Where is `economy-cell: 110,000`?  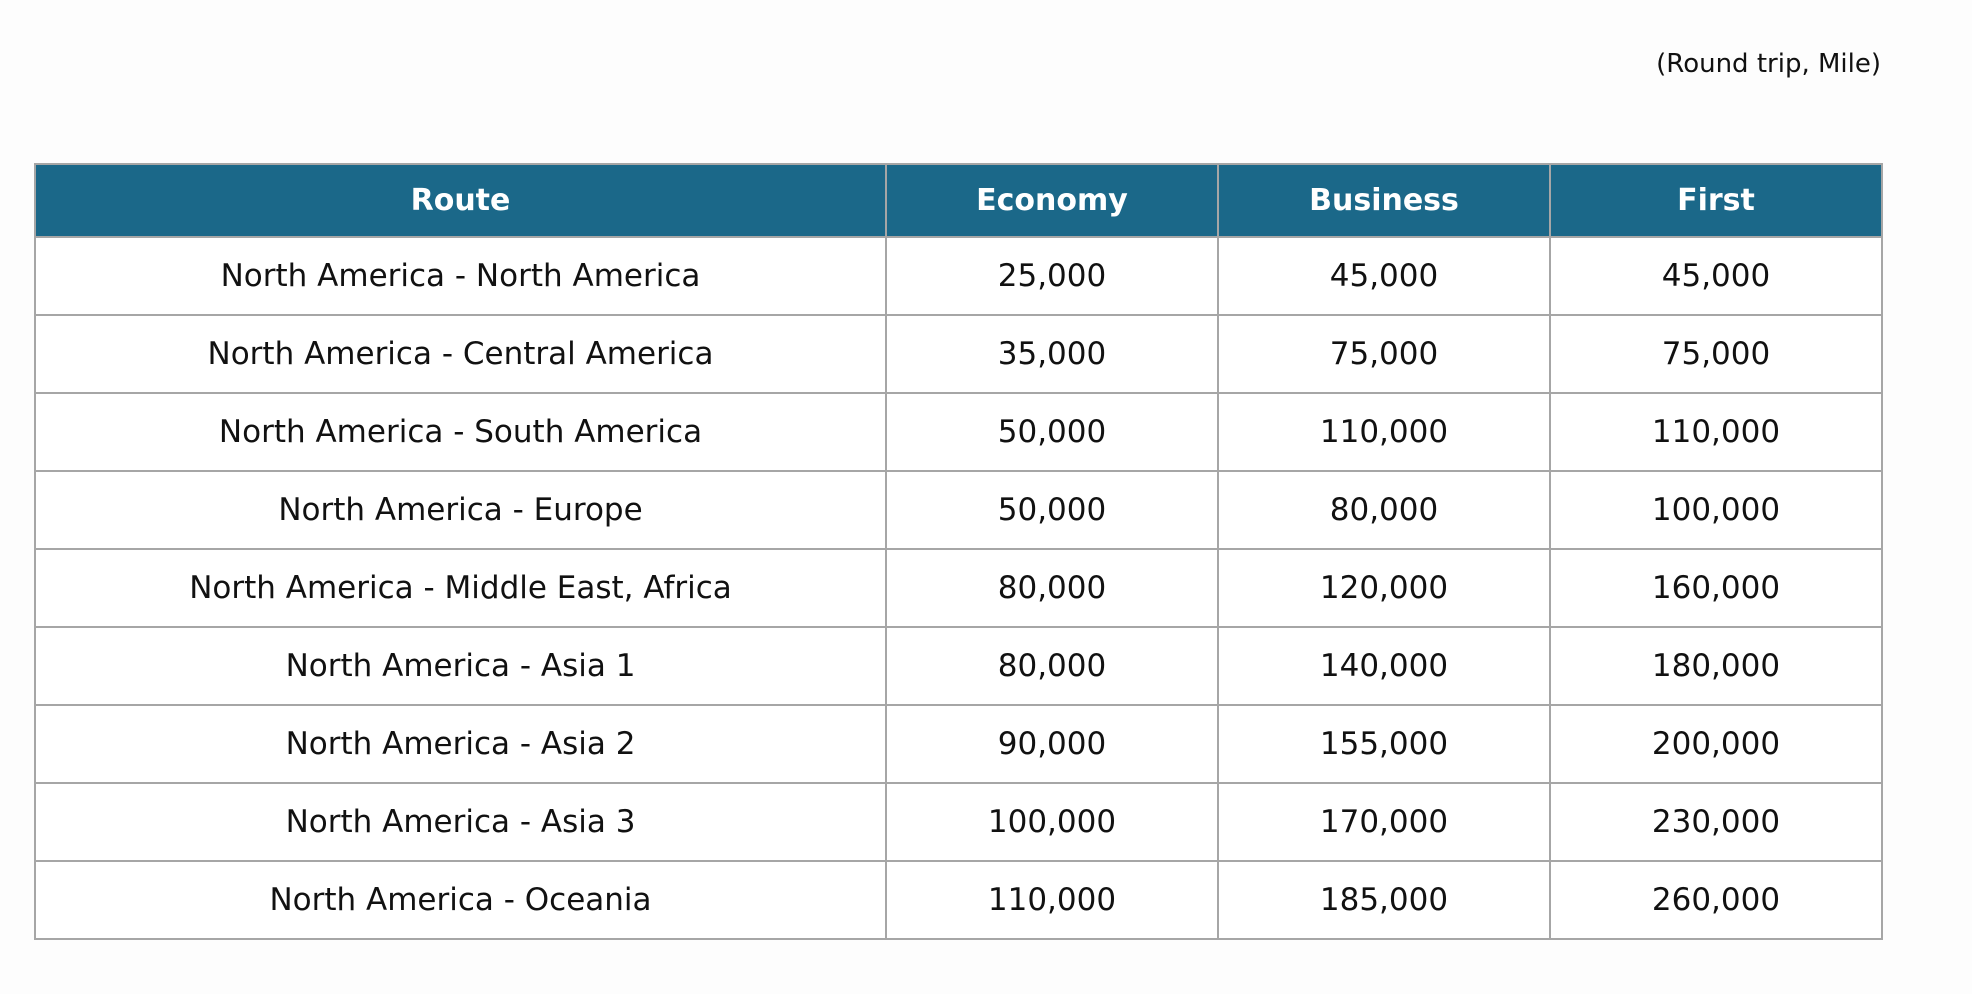 economy-cell: 110,000 is located at coordinates (1052, 900).